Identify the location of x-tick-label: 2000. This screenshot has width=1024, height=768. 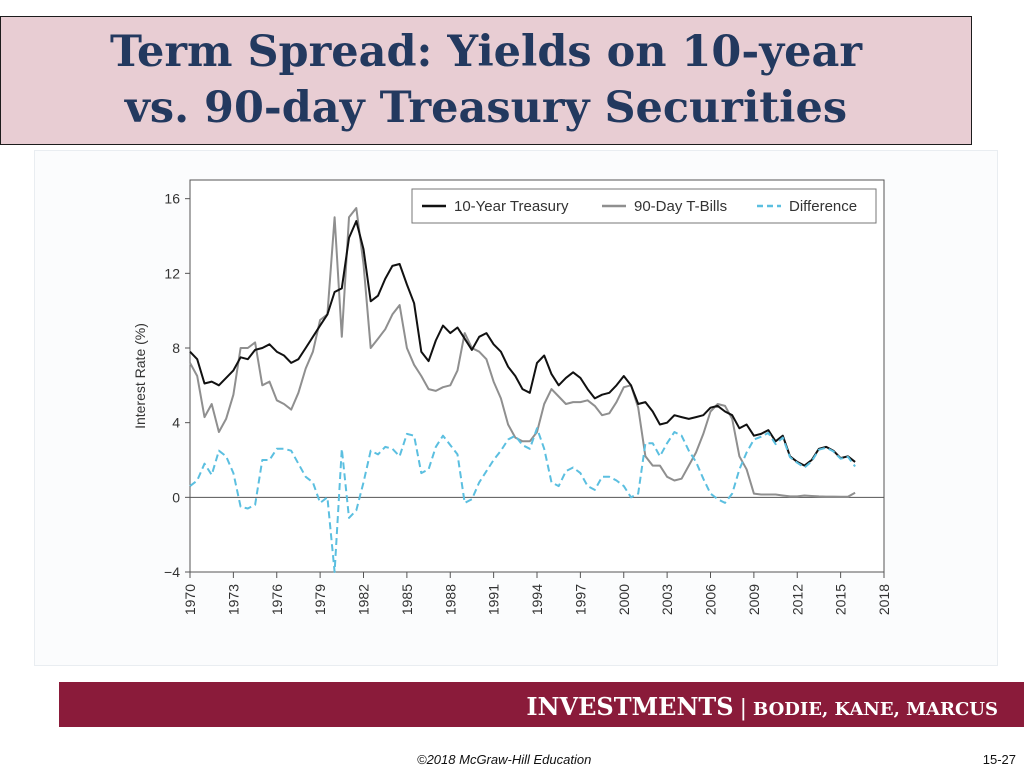
(624, 599).